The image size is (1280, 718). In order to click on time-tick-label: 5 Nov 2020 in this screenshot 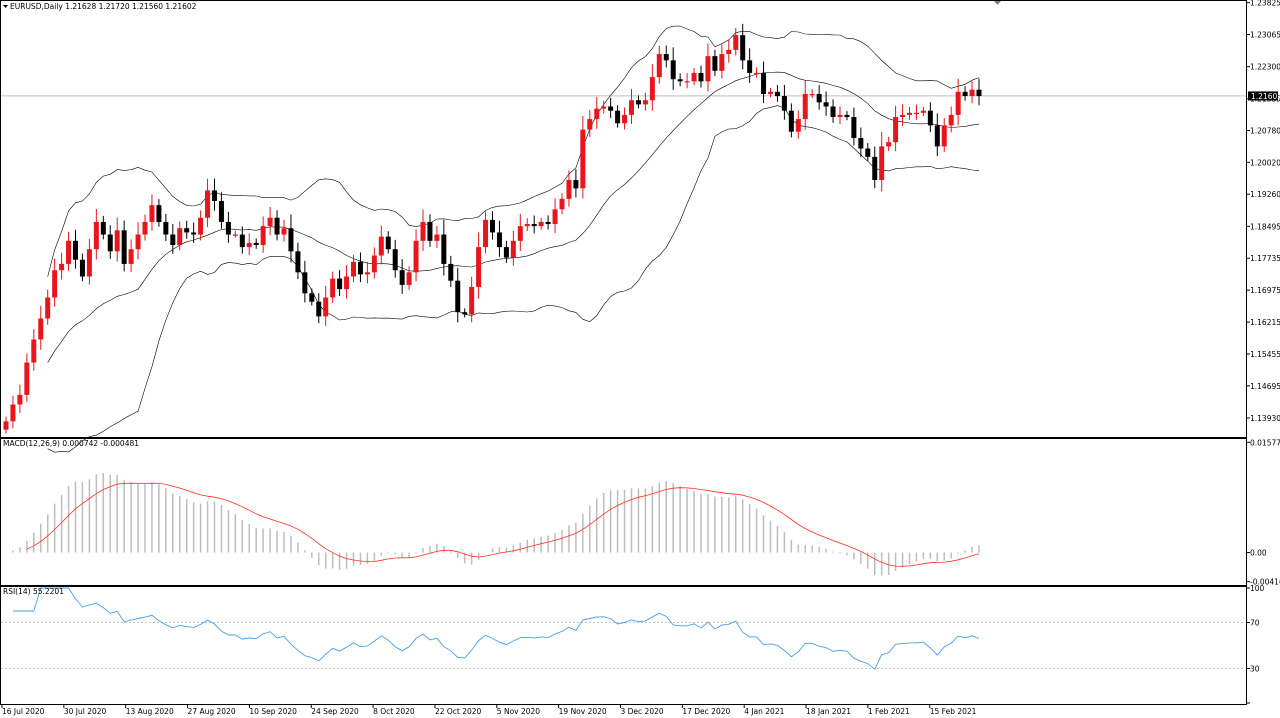, I will do `click(518, 711)`.